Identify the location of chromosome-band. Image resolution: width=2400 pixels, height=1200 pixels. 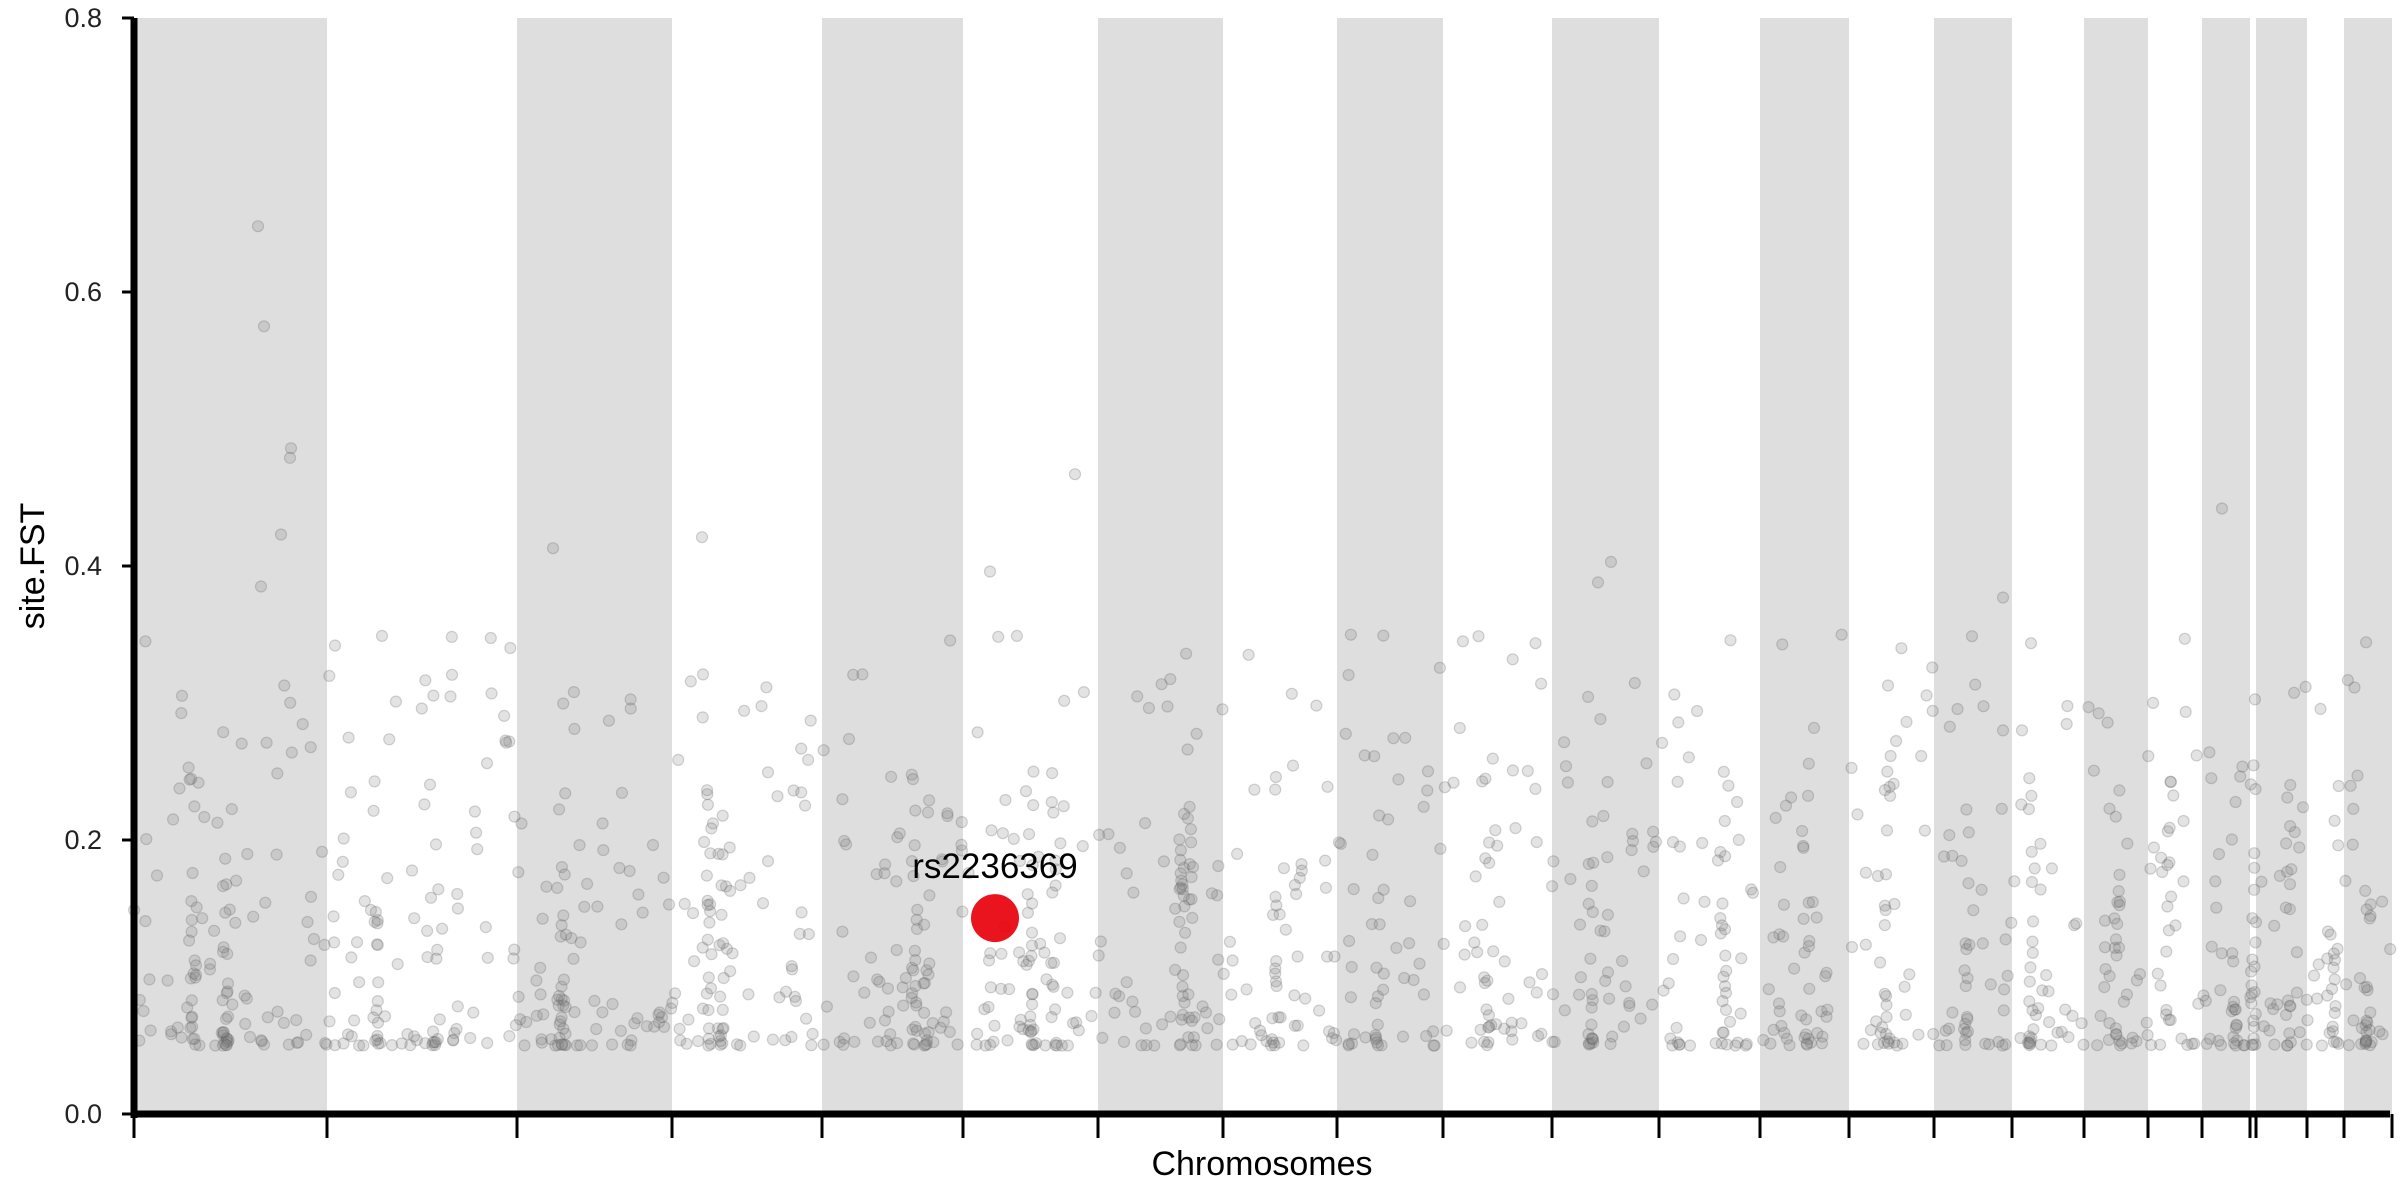
(230, 566).